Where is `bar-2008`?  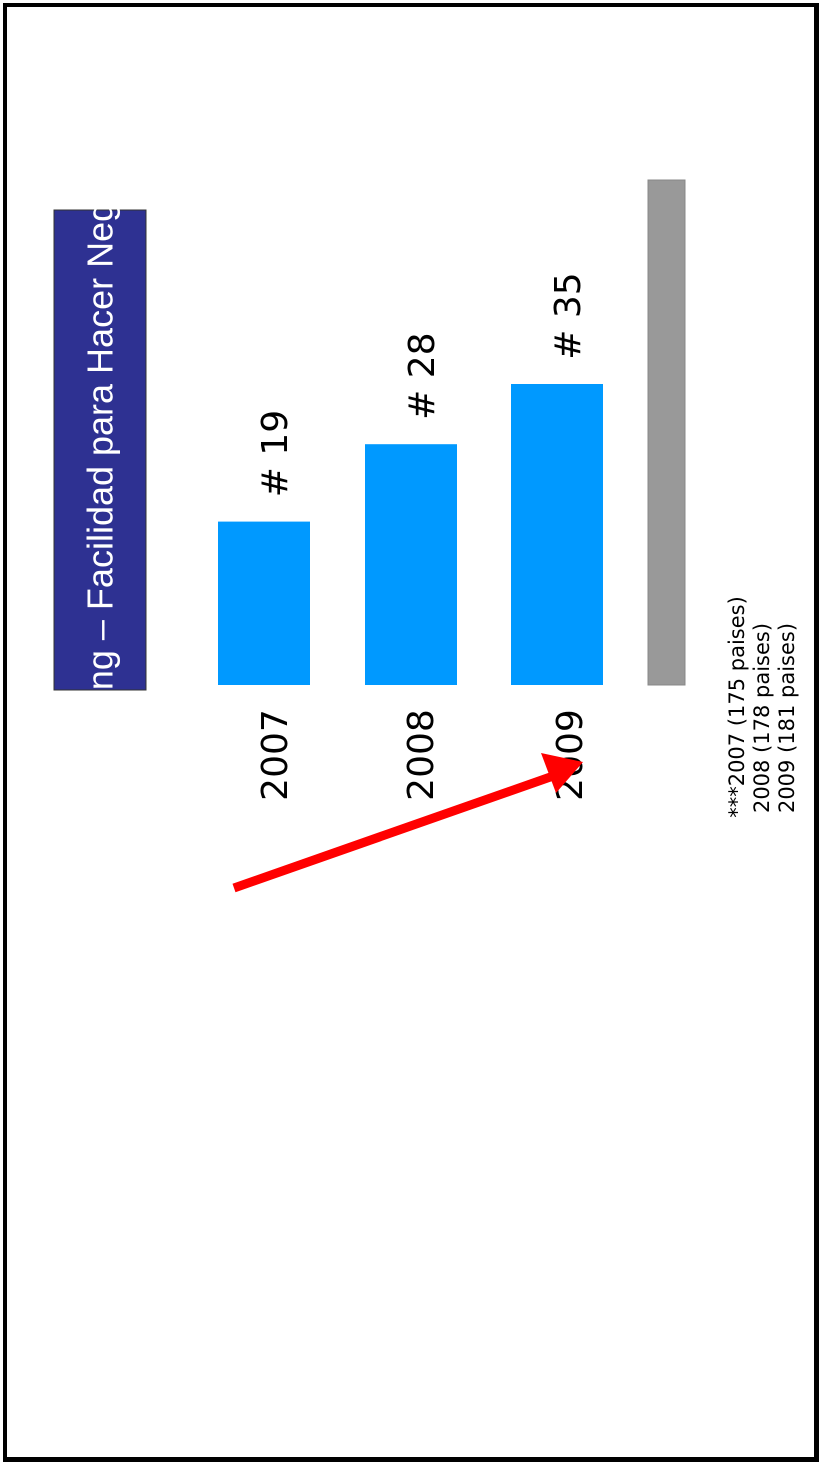 bar-2008 is located at coordinates (411, 564).